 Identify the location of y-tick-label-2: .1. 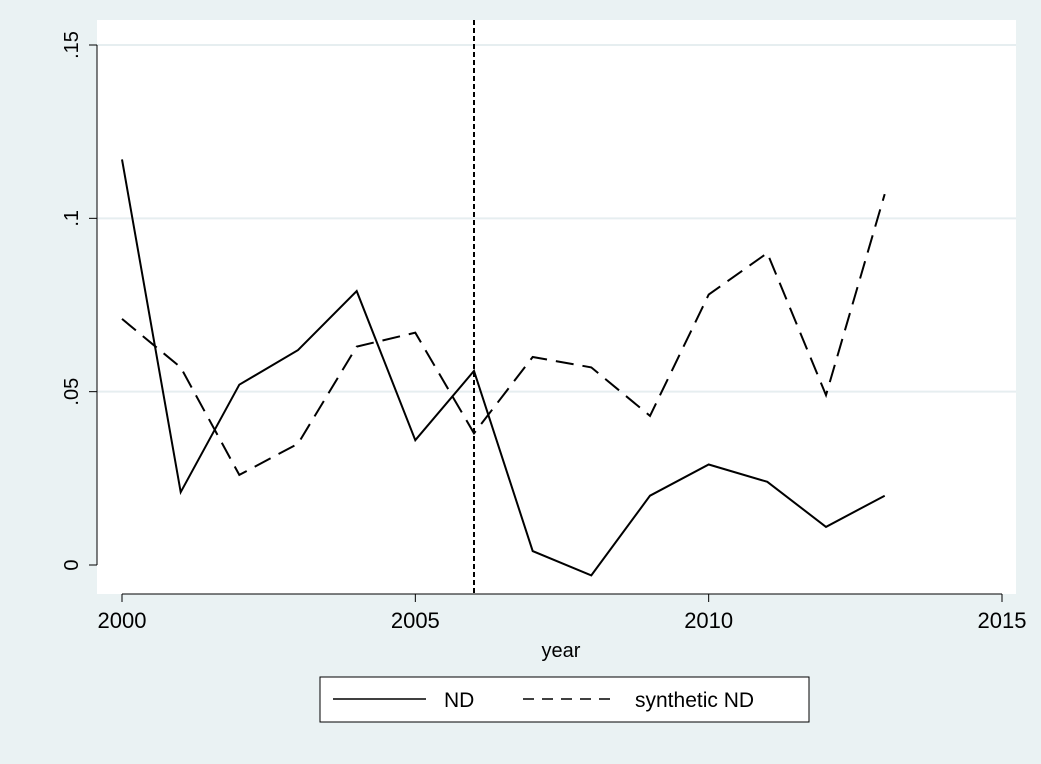
(72, 218).